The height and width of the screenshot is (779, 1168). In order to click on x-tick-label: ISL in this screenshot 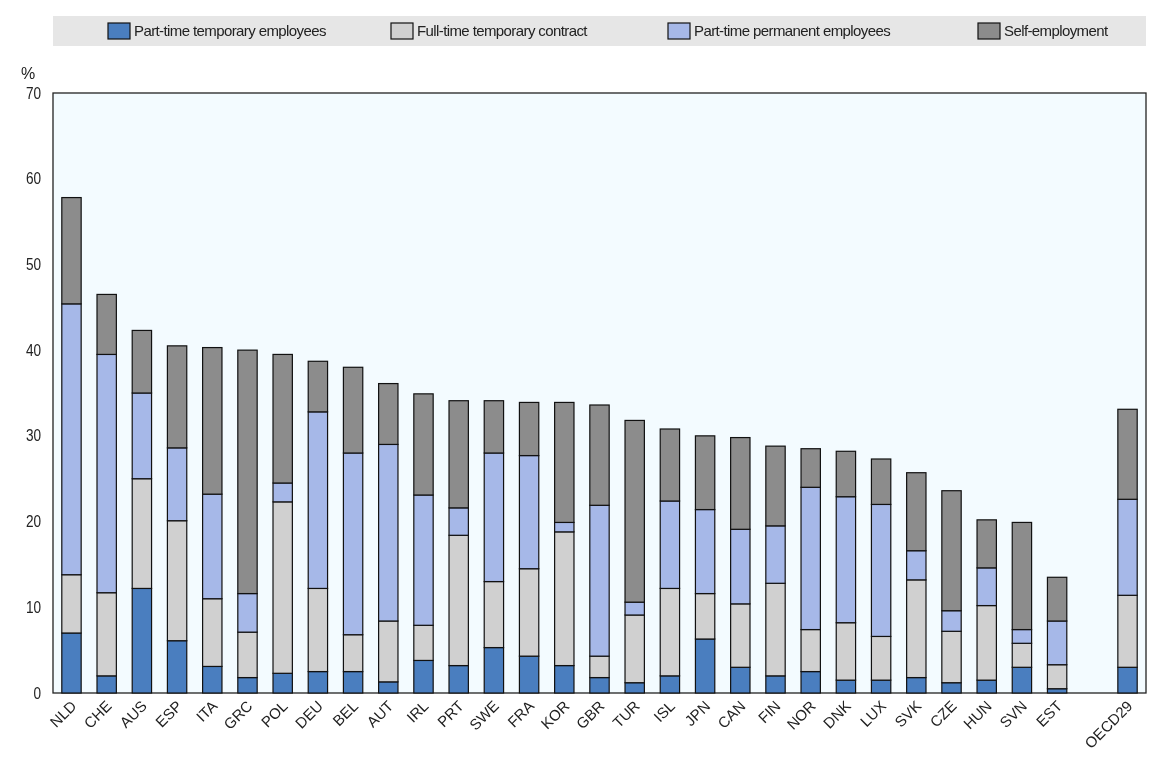, I will do `click(664, 711)`.